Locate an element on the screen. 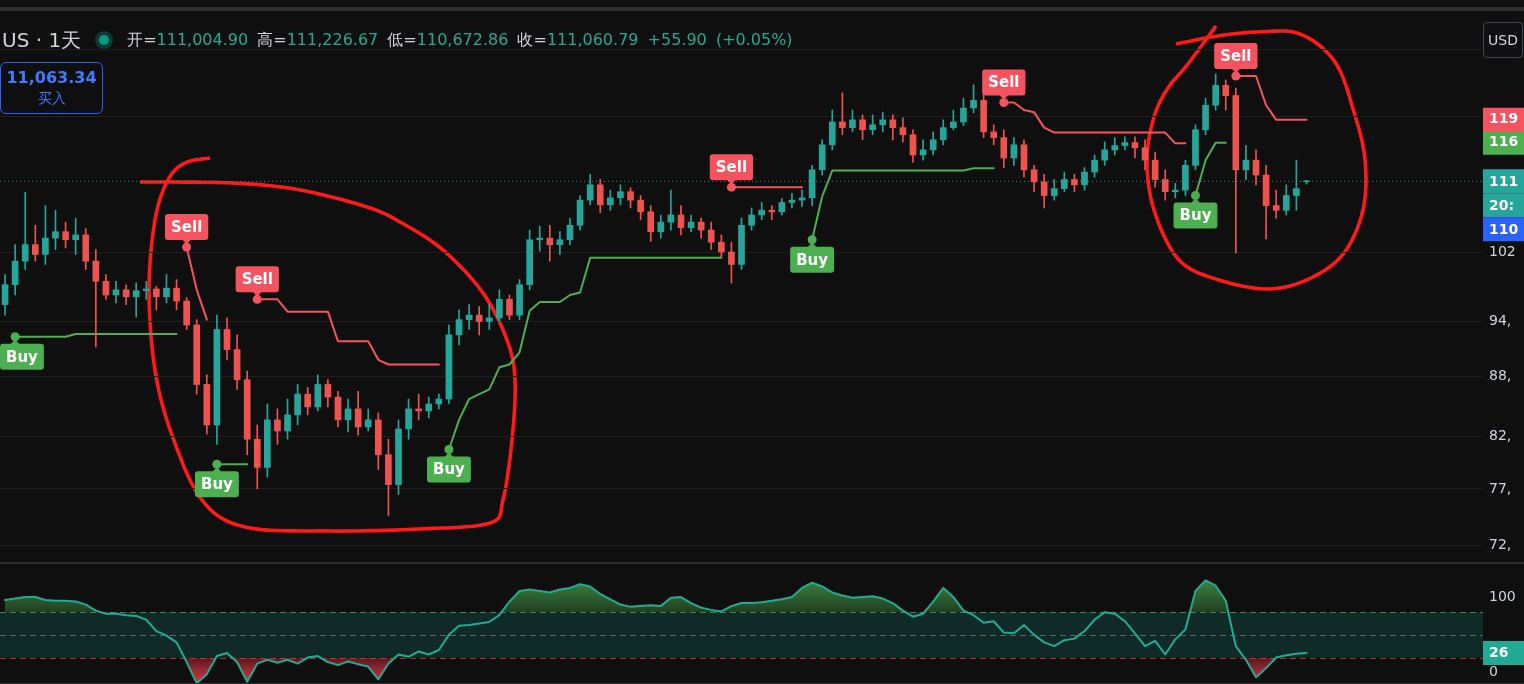 The image size is (1524, 684). annotation: 11,063.34 is located at coordinates (51, 78).